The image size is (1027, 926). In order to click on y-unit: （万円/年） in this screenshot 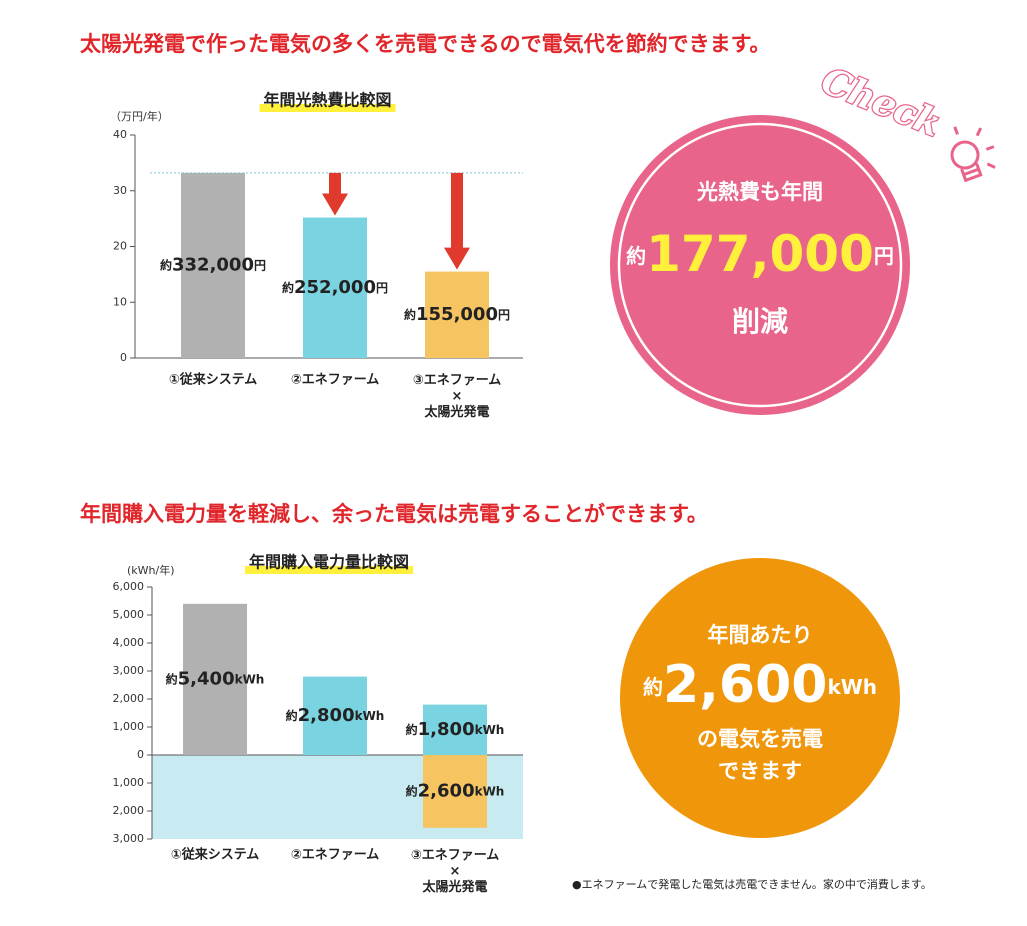, I will do `click(139, 116)`.